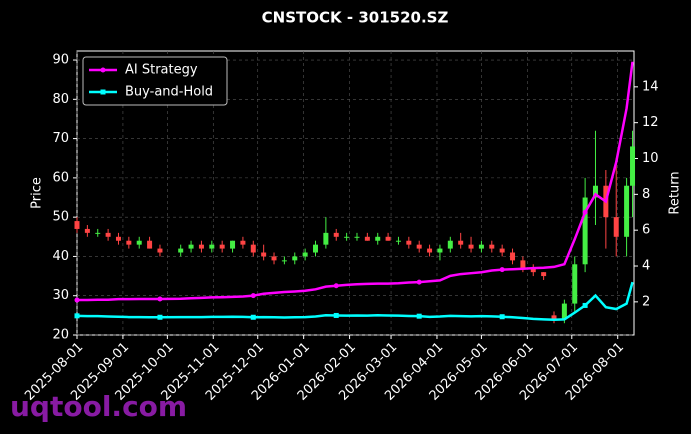 This screenshot has height=434, width=691. What do you see at coordinates (60, 177) in the screenshot?
I see `y-tick-label: 60` at bounding box center [60, 177].